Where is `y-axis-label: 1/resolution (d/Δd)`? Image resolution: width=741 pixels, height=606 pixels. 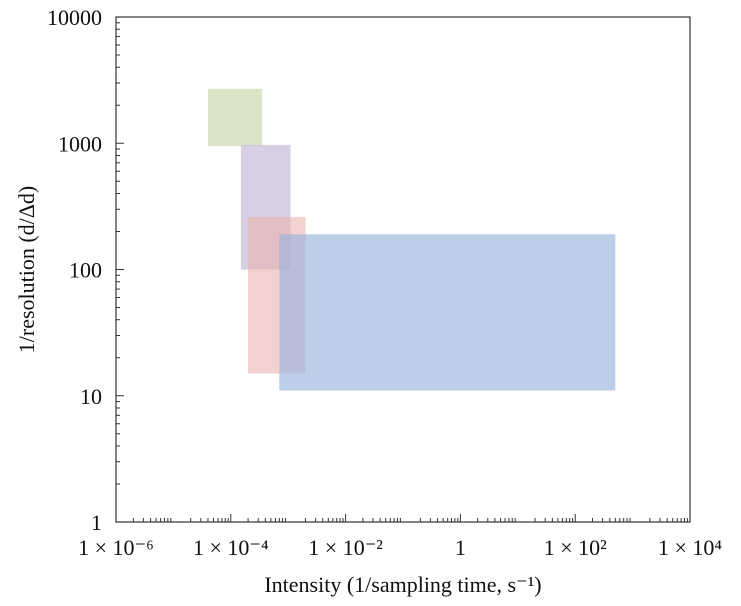 y-axis-label: 1/resolution (d/Δd) is located at coordinates (26, 270).